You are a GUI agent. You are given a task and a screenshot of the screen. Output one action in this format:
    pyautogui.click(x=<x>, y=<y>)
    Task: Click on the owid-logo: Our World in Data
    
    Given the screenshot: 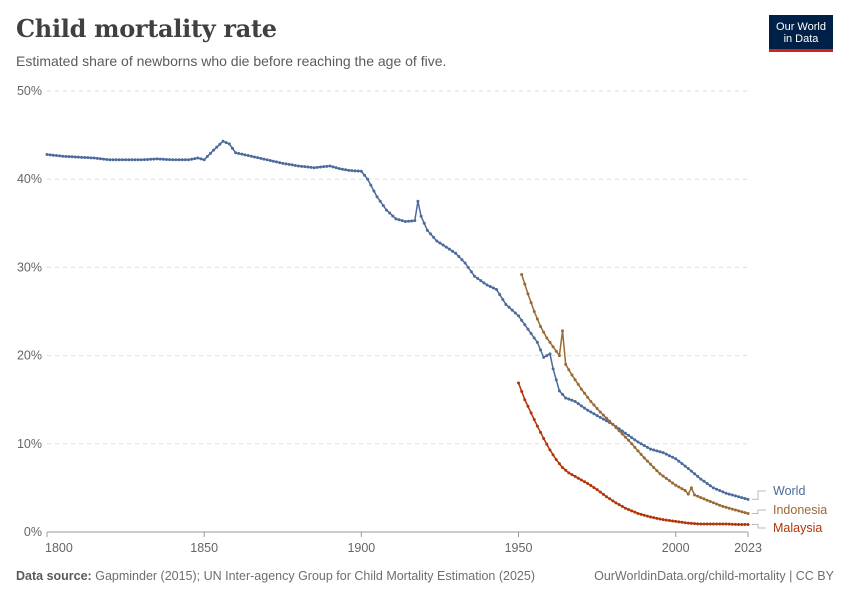 What is the action you would take?
    pyautogui.click(x=801, y=33)
    